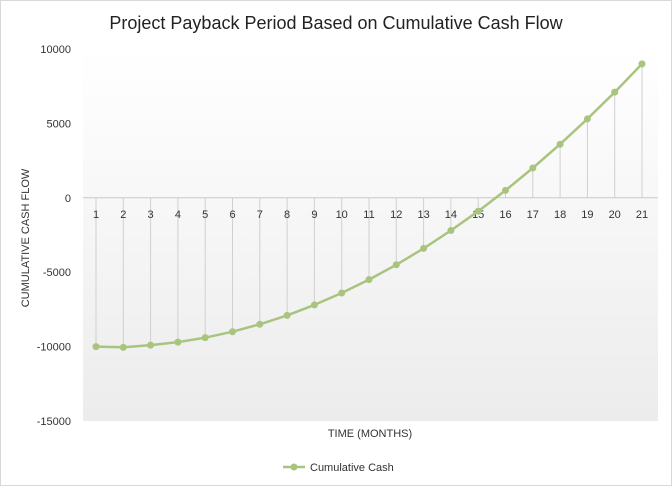 The height and width of the screenshot is (487, 672). Describe the element at coordinates (57, 273) in the screenshot. I see `y-tick-label: -5000` at that location.